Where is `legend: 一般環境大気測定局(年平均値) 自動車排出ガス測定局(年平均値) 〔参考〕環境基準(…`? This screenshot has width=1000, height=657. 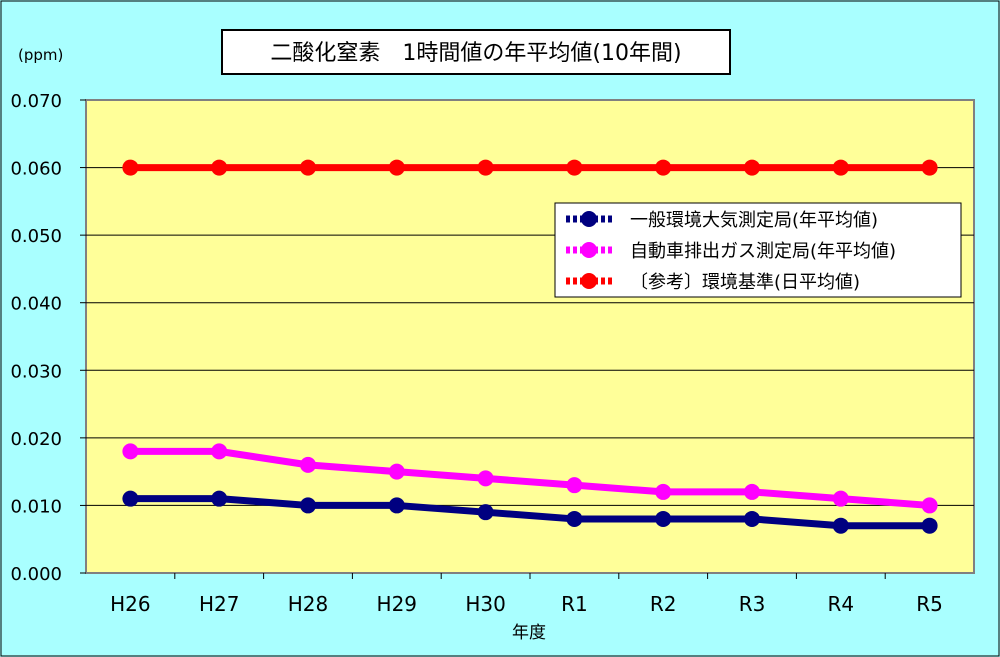 legend: 一般環境大気測定局(年平均値) 自動車排出ガス測定局(年平均値) 〔参考〕環境基準(… is located at coordinates (758, 250).